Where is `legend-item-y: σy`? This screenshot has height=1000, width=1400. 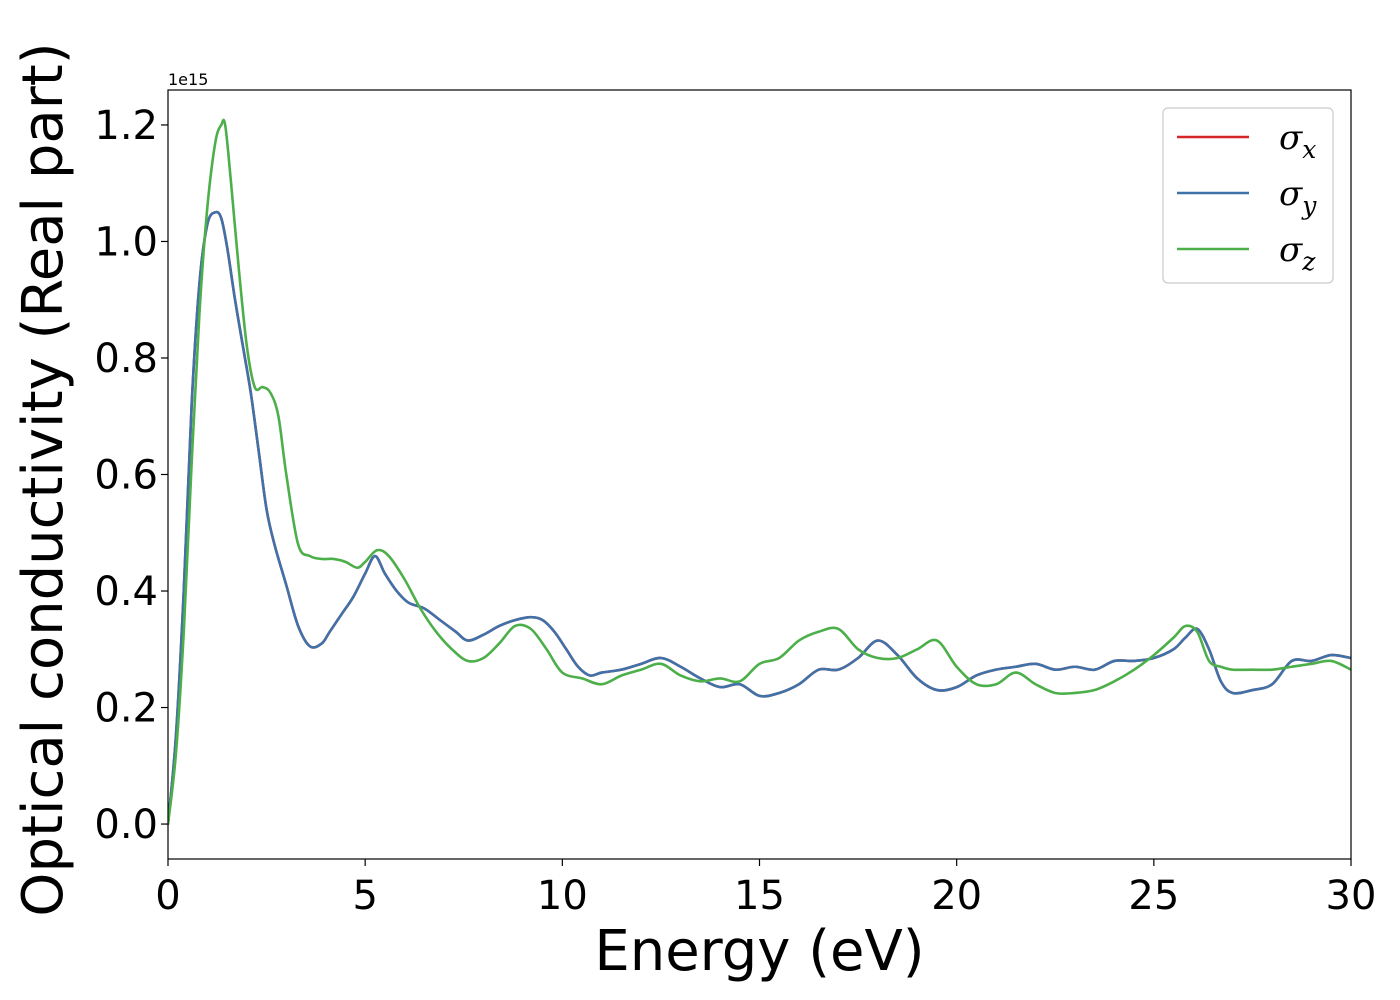 legend-item-y: σy is located at coordinates (1247, 197).